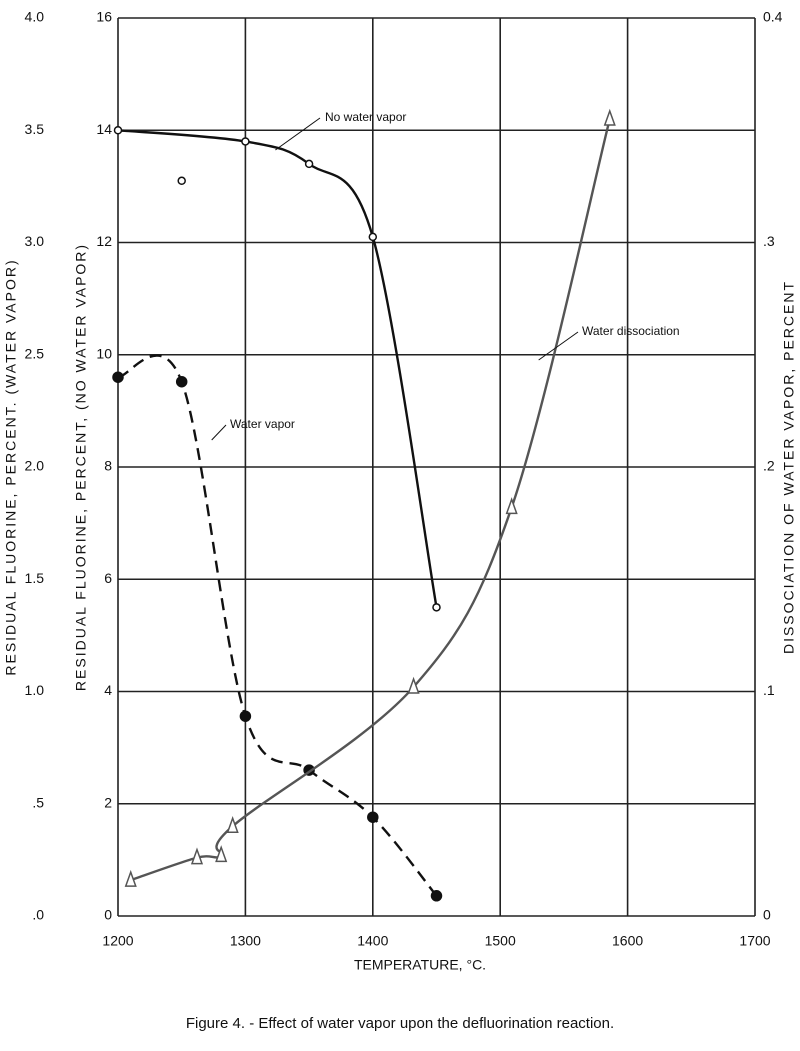 The height and width of the screenshot is (1051, 800). Describe the element at coordinates (631, 331) in the screenshot. I see `annotation: Water dissociation` at that location.